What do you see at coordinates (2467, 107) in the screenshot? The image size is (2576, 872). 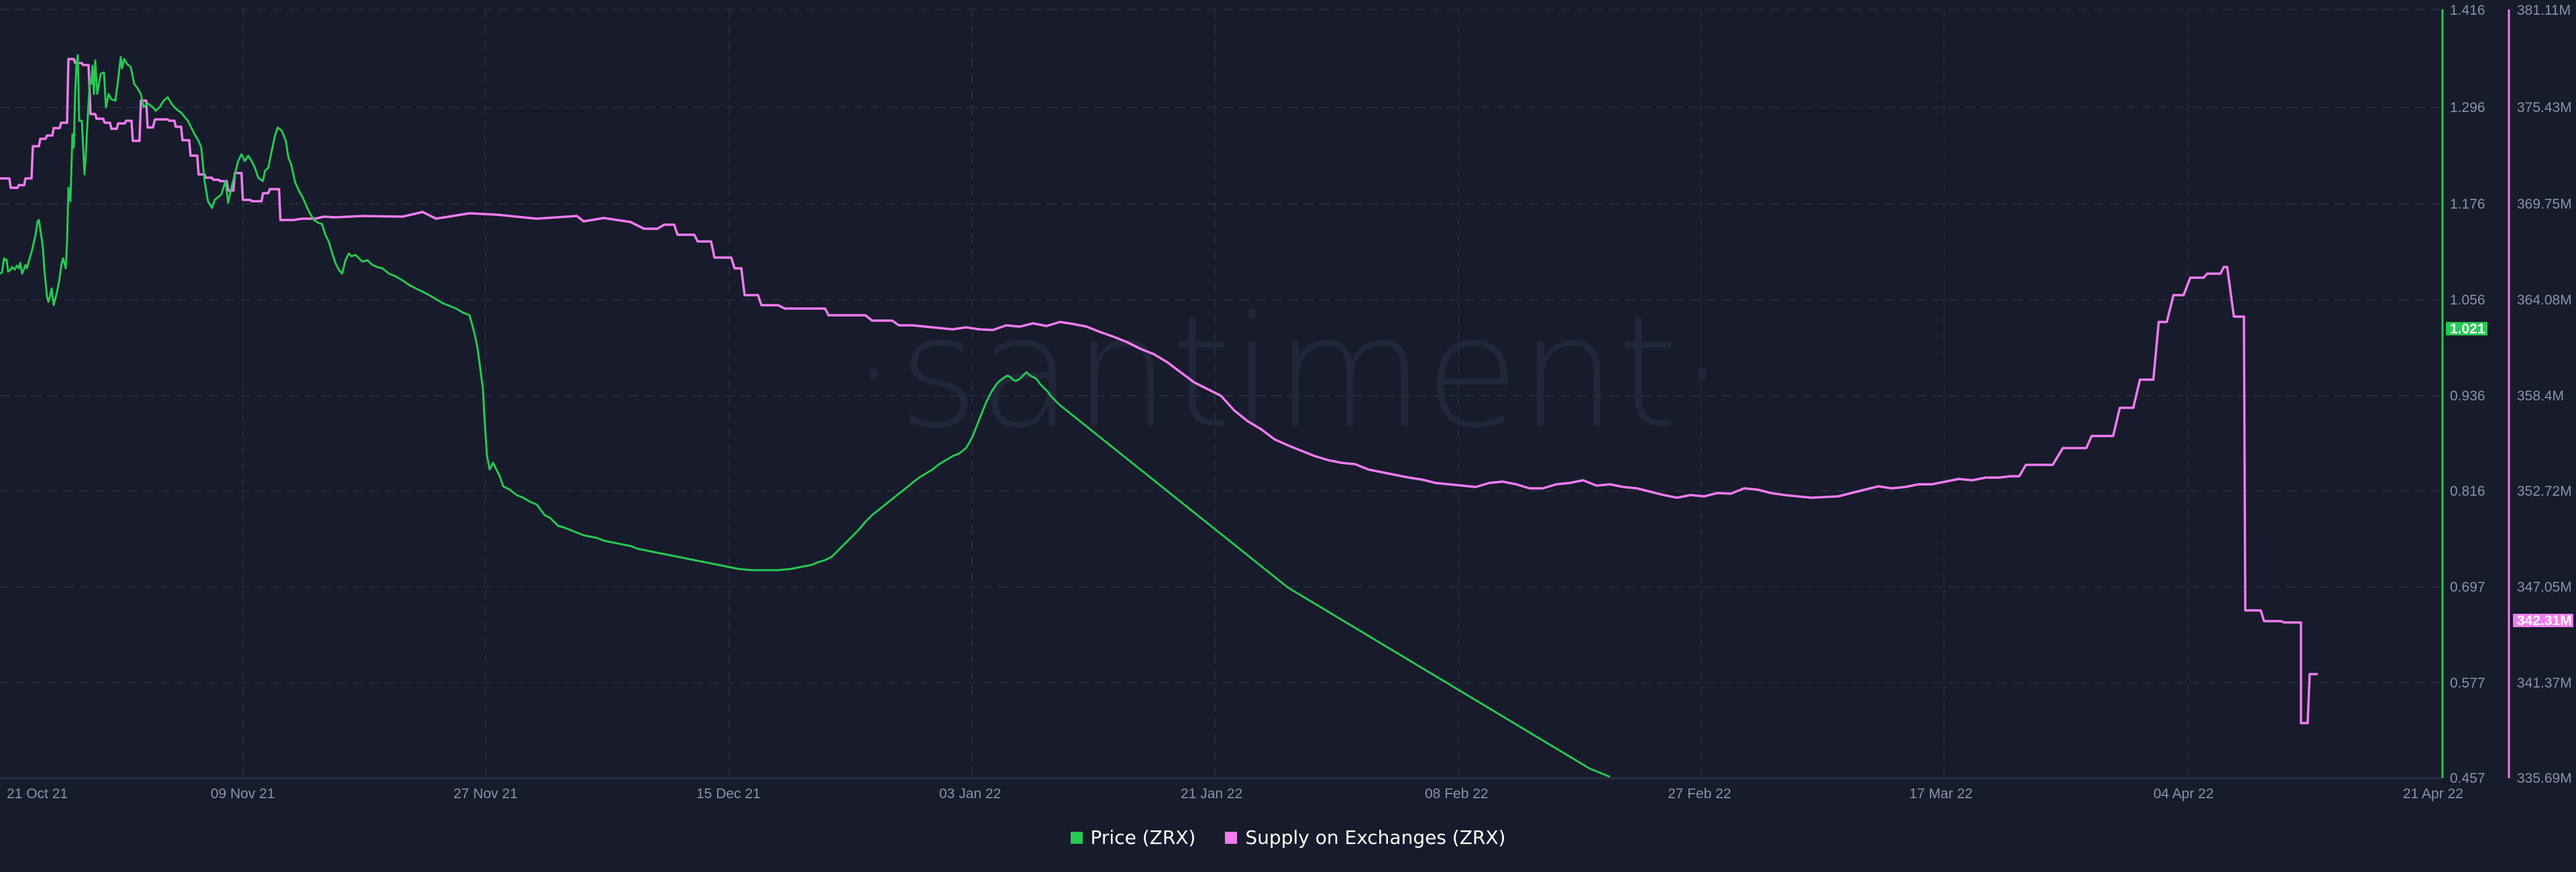 I see `svg-text: 1.296` at bounding box center [2467, 107].